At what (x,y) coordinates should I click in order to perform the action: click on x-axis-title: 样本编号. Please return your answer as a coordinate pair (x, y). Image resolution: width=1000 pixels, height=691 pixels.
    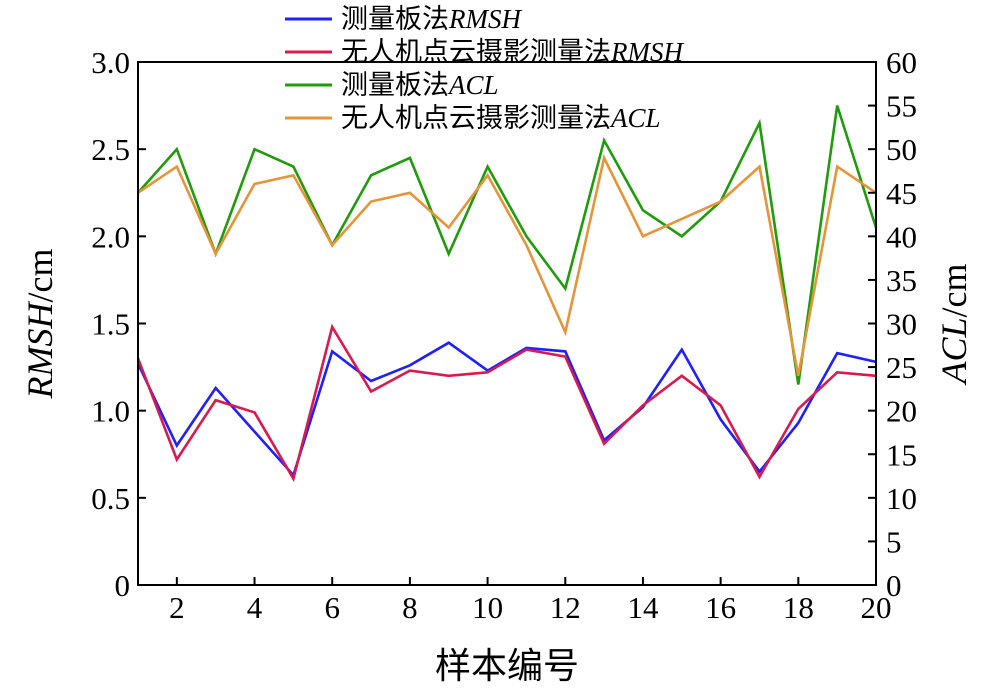
    Looking at the image, I should click on (507, 666).